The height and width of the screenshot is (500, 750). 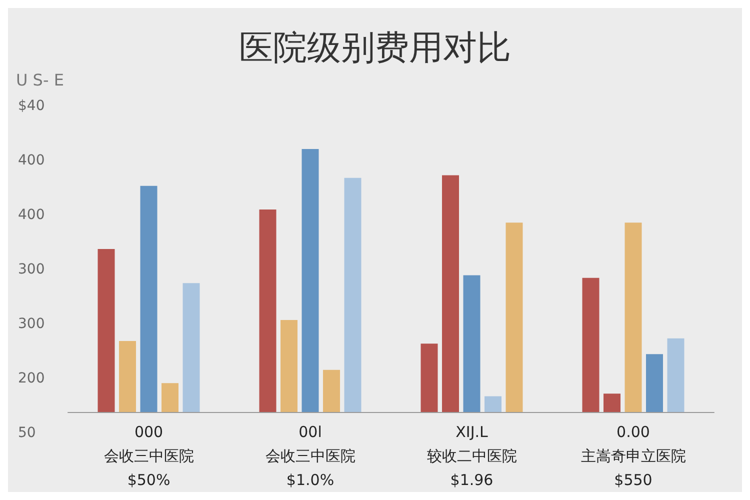 What do you see at coordinates (31, 378) in the screenshot?
I see `text: 200` at bounding box center [31, 378].